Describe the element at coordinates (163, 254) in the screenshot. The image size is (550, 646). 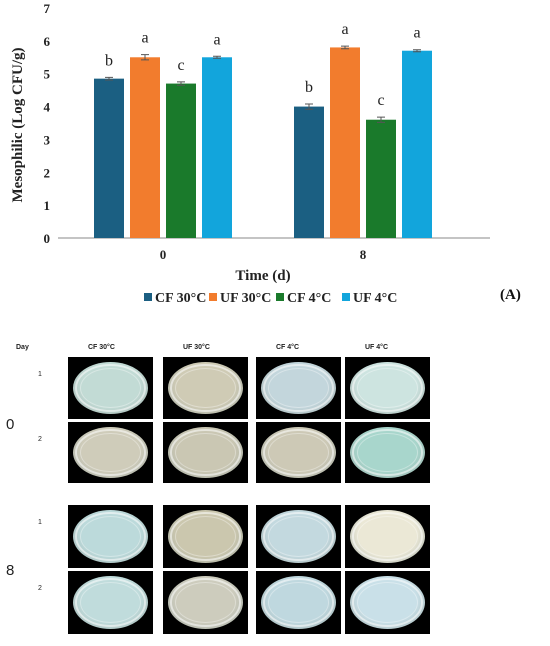
I see `x-tick-label: 0` at that location.